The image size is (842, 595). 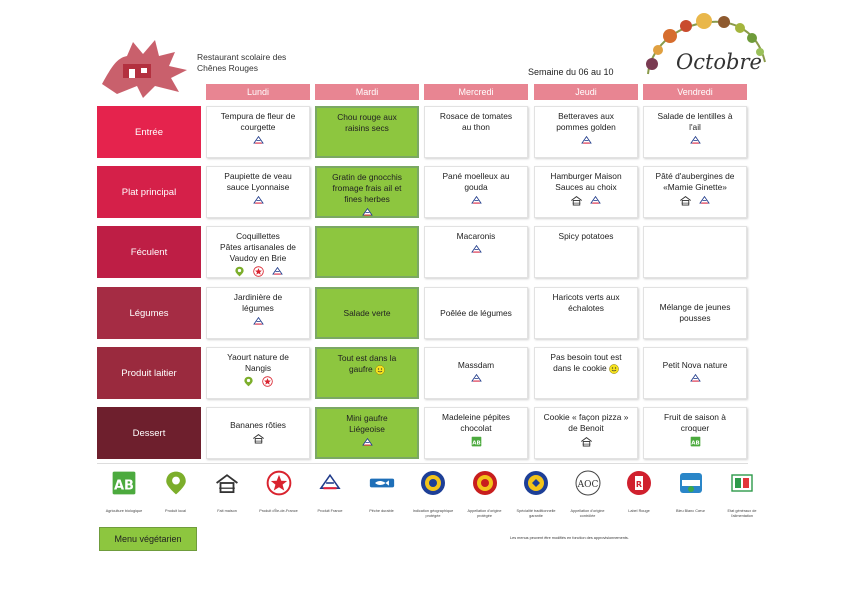 What do you see at coordinates (695, 417) in the screenshot?
I see `dish-text: Fruit de saison à` at bounding box center [695, 417].